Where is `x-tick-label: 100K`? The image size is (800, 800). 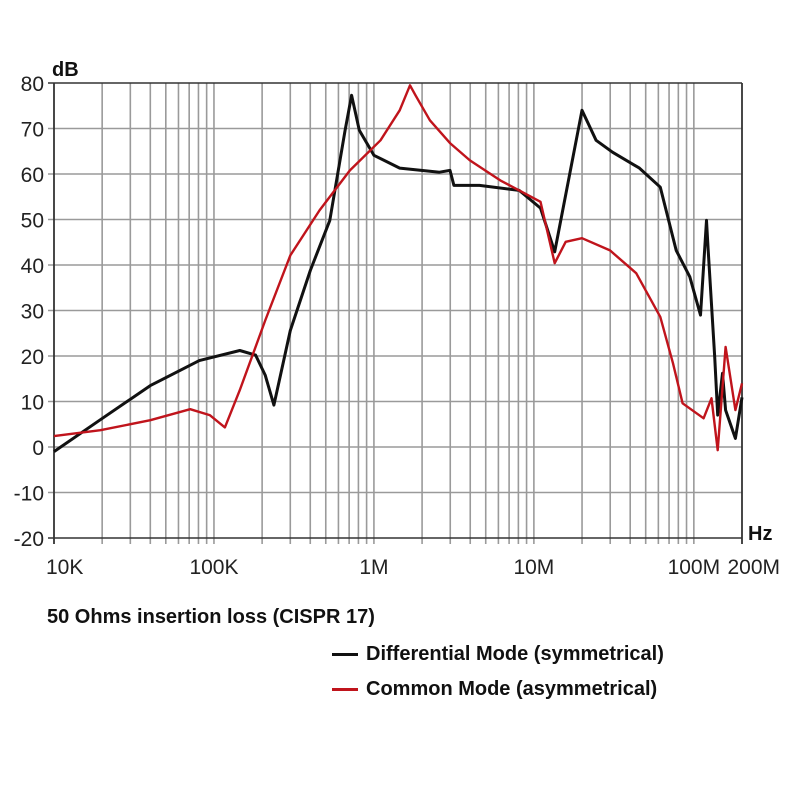
x-tick-label: 100K is located at coordinates (213, 567).